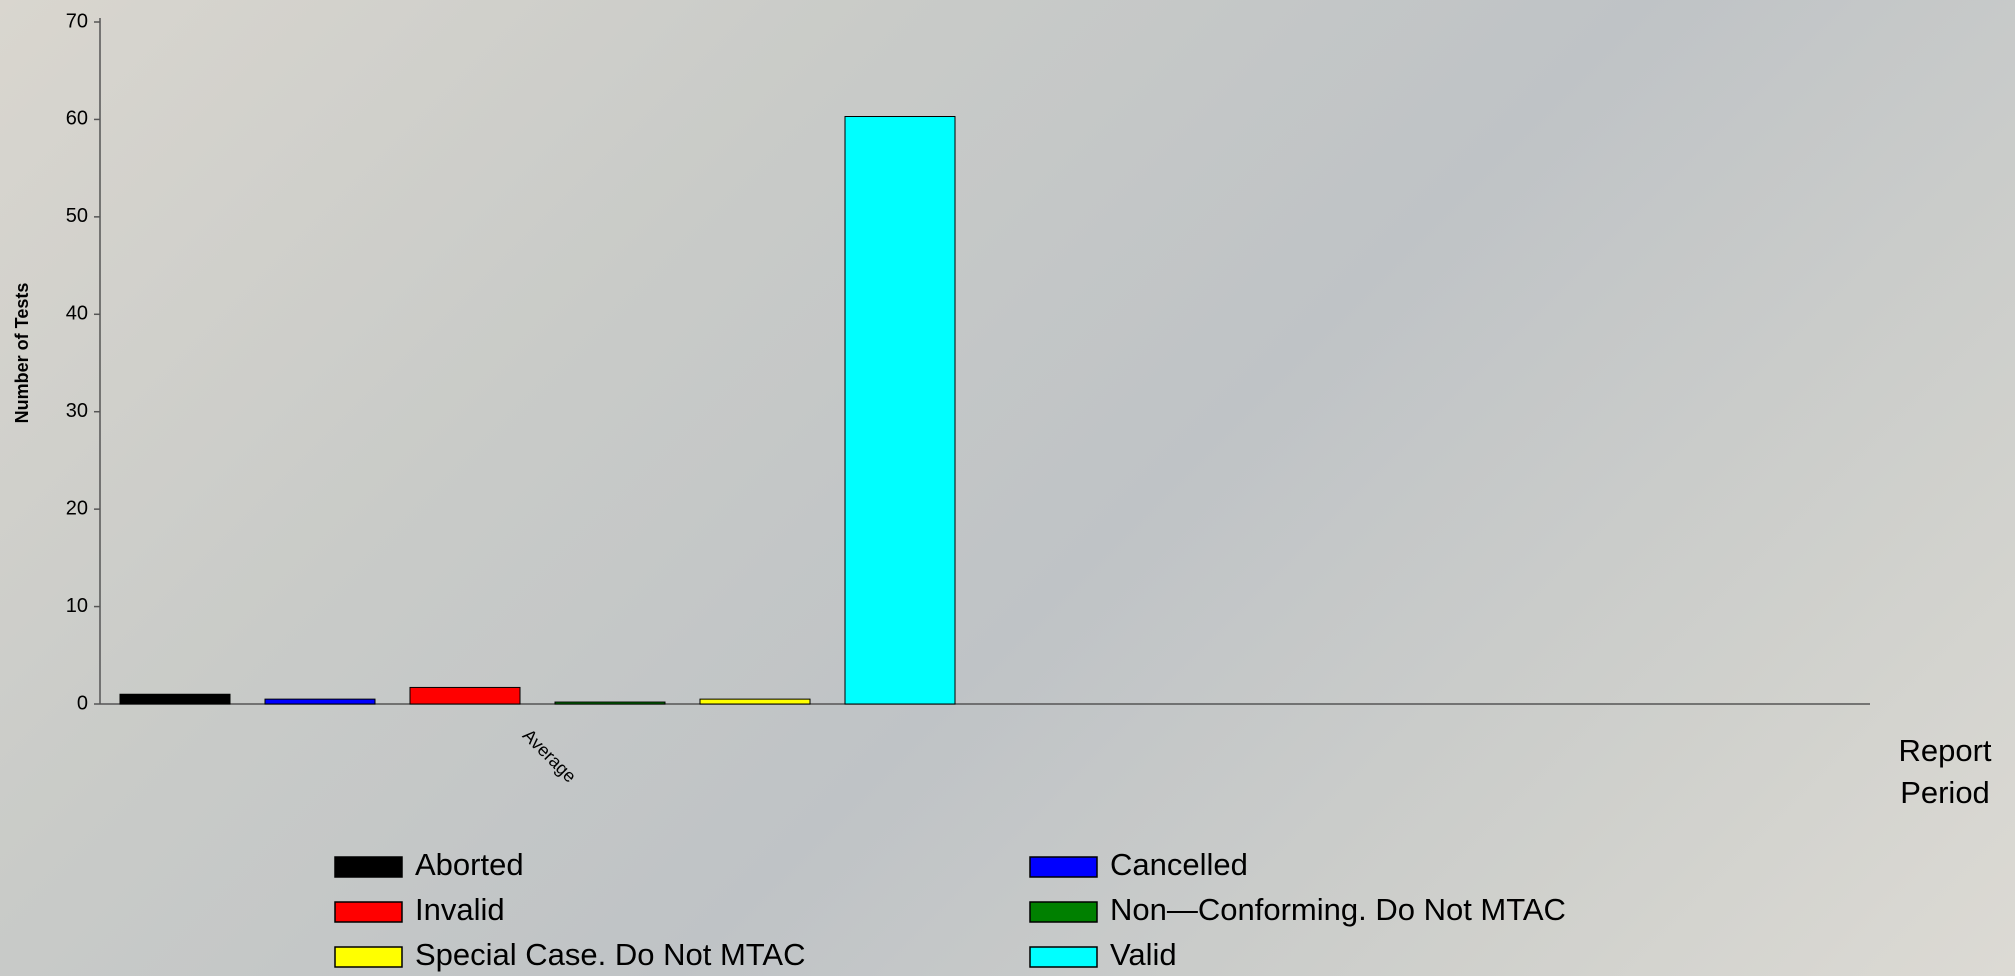 This screenshot has width=2015, height=976. I want to click on y-tick-label: 60, so click(77, 119).